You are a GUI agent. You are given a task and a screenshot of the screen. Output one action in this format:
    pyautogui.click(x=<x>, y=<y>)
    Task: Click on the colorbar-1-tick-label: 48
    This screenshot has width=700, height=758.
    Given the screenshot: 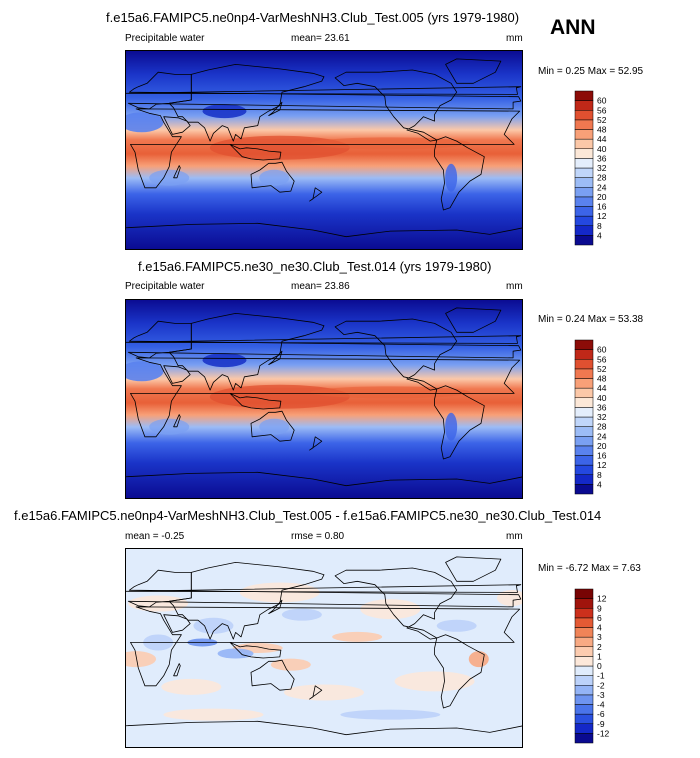 What is the action you would take?
    pyautogui.click(x=602, y=130)
    